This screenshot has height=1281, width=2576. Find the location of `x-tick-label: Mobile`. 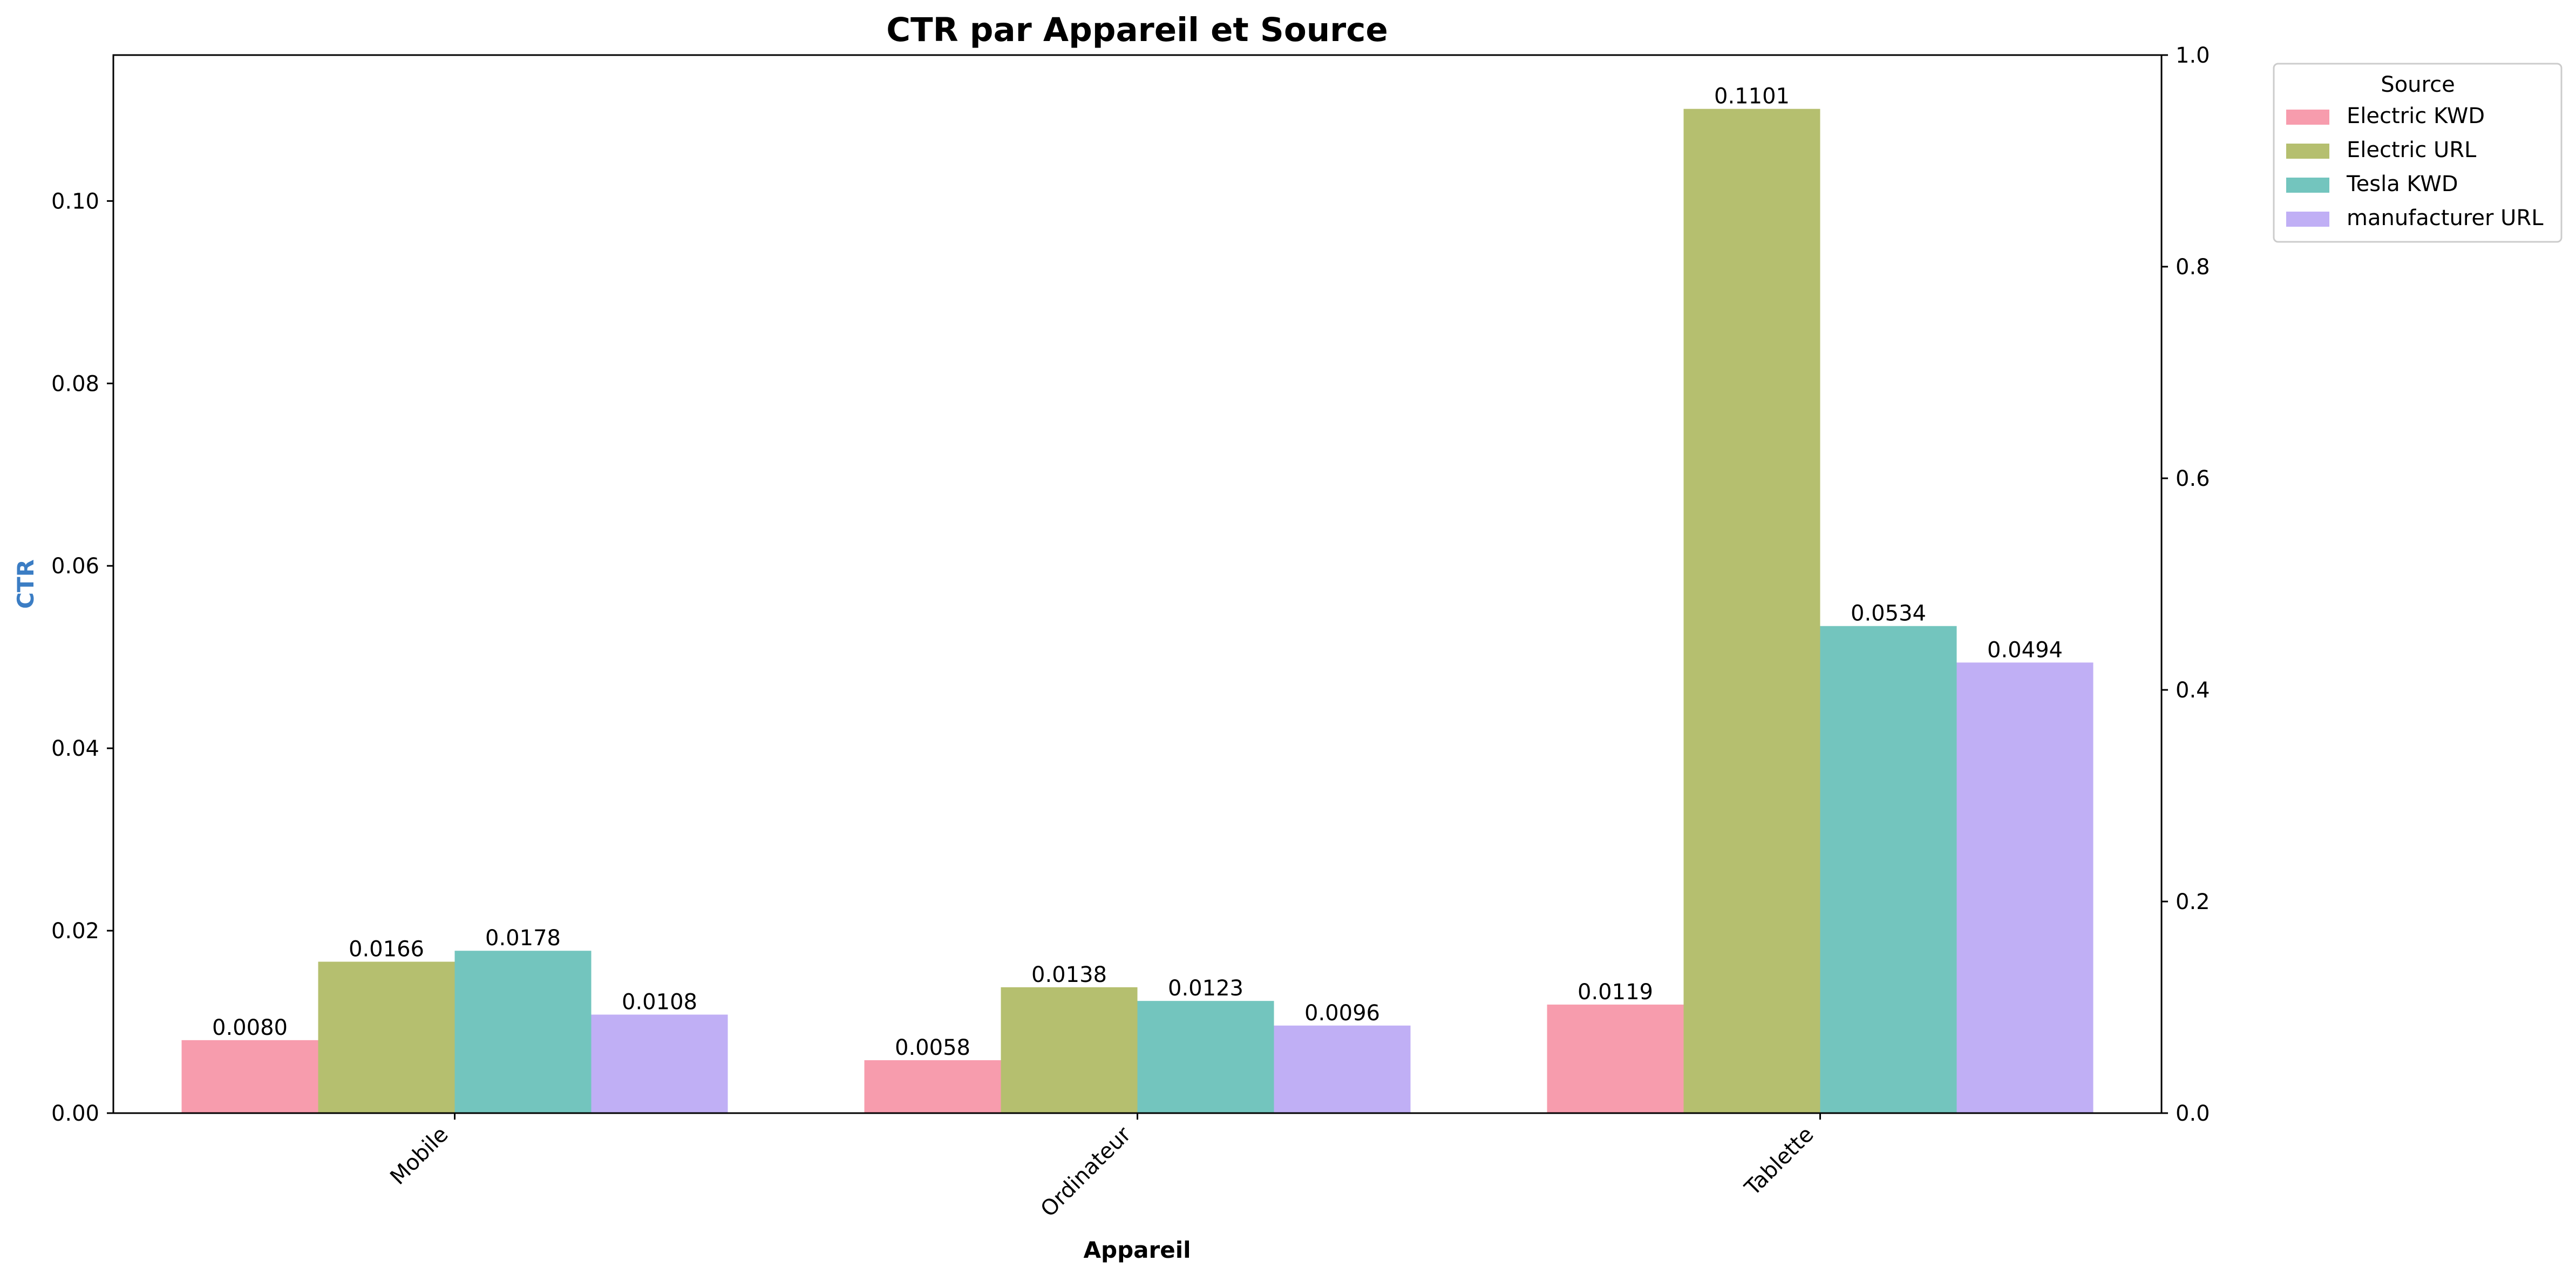

x-tick-label: Mobile is located at coordinates (419, 1156).